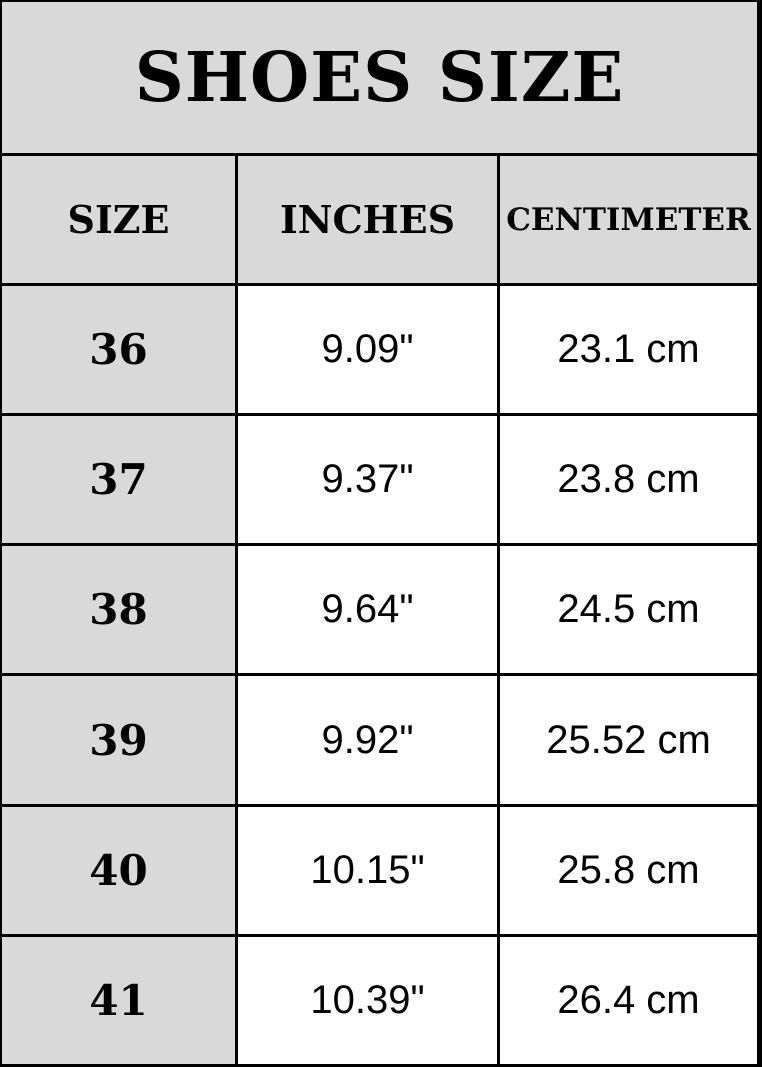  I want to click on inches-cell: 9.09", so click(367, 350).